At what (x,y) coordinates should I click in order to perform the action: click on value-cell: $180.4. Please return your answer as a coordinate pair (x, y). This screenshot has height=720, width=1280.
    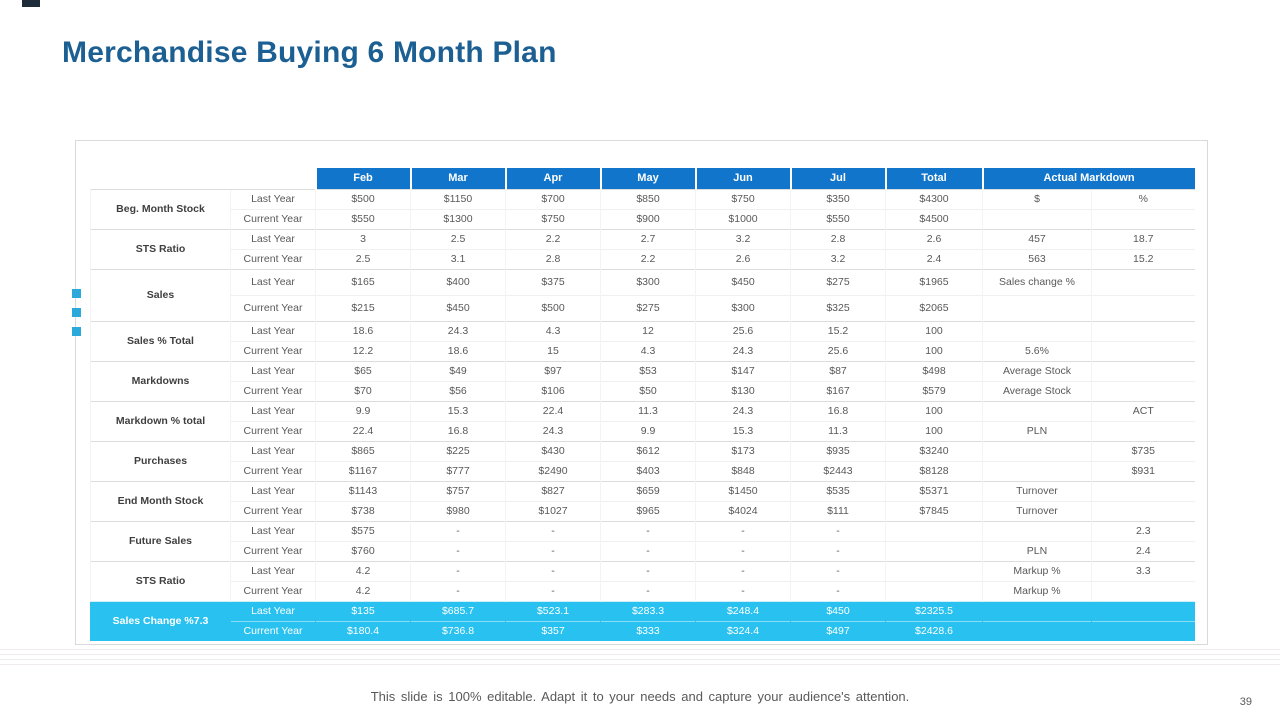
    Looking at the image, I should click on (363, 630).